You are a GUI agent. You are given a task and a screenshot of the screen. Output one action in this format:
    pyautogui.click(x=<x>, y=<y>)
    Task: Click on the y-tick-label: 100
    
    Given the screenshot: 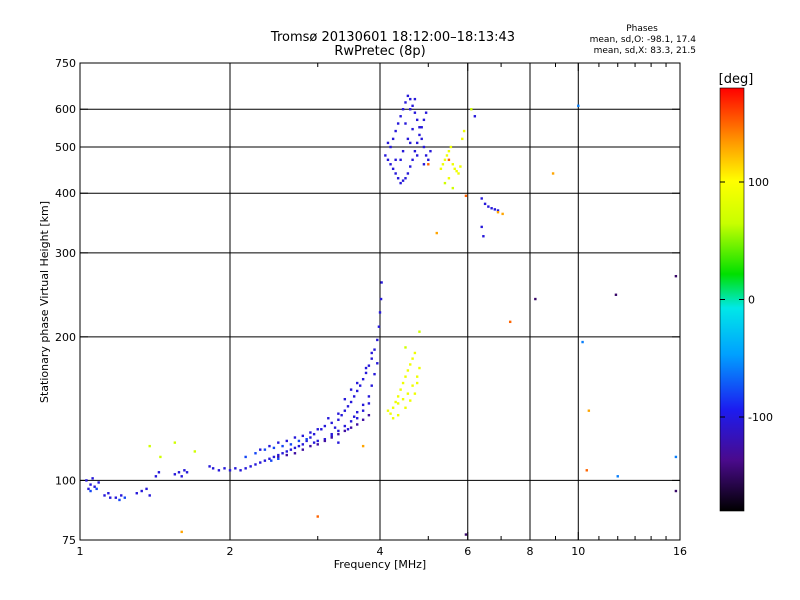 What is the action you would take?
    pyautogui.click(x=65, y=480)
    